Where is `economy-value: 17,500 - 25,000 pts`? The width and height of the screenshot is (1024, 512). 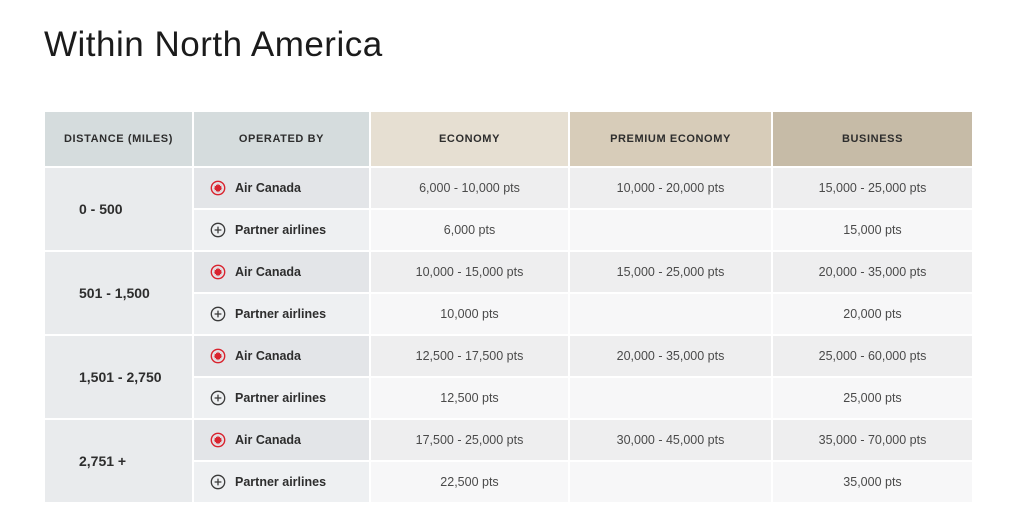 economy-value: 17,500 - 25,000 pts is located at coordinates (469, 440).